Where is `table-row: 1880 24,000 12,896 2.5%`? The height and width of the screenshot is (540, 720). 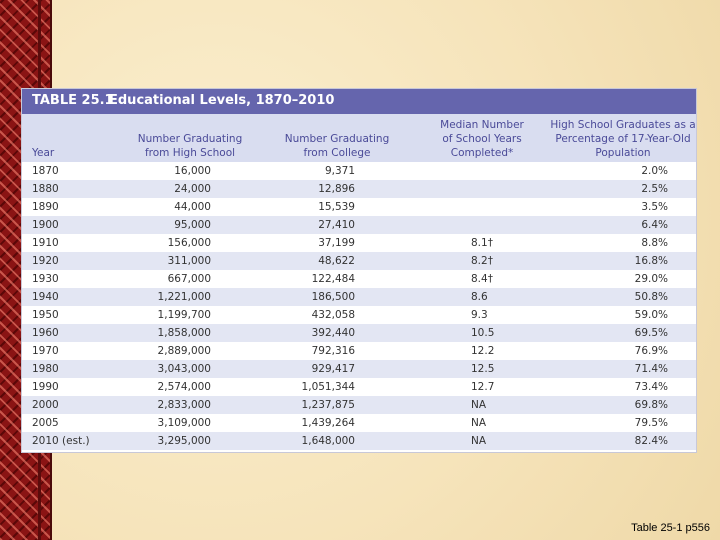 table-row: 1880 24,000 12,896 2.5% is located at coordinates (359, 189).